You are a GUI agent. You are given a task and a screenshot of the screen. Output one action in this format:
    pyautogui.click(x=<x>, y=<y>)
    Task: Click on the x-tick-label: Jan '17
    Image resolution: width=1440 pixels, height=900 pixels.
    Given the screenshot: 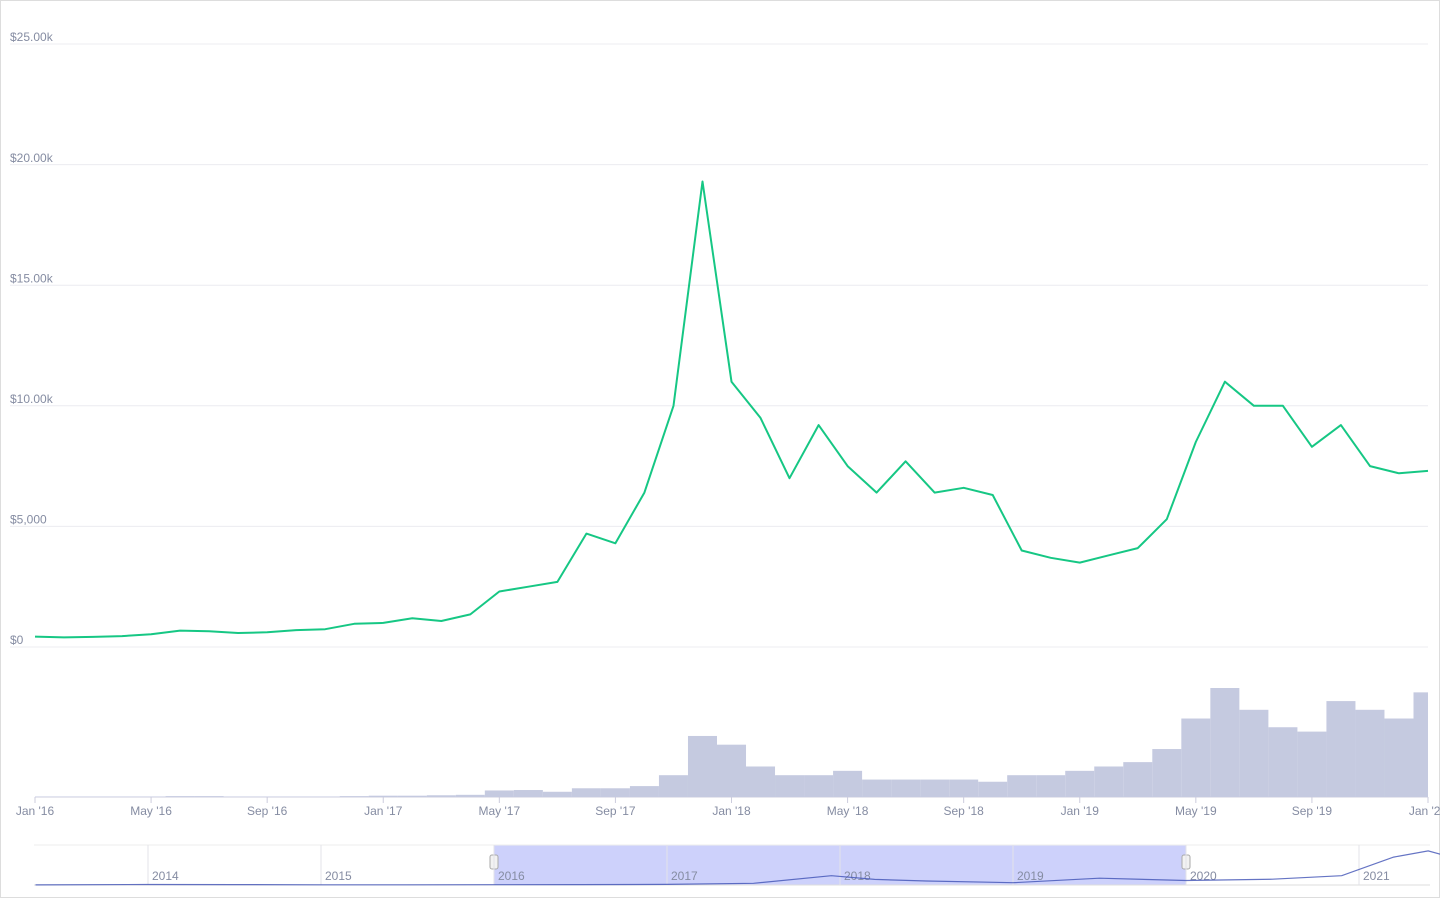 What is the action you would take?
    pyautogui.click(x=383, y=811)
    